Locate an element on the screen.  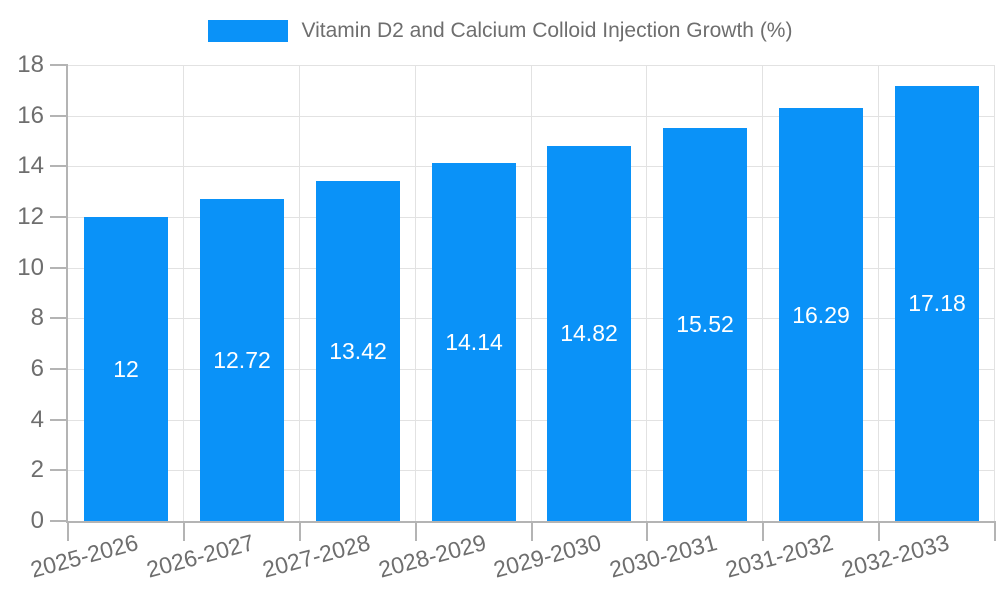
x-axis-label: 2030-2031 is located at coordinates (664, 556).